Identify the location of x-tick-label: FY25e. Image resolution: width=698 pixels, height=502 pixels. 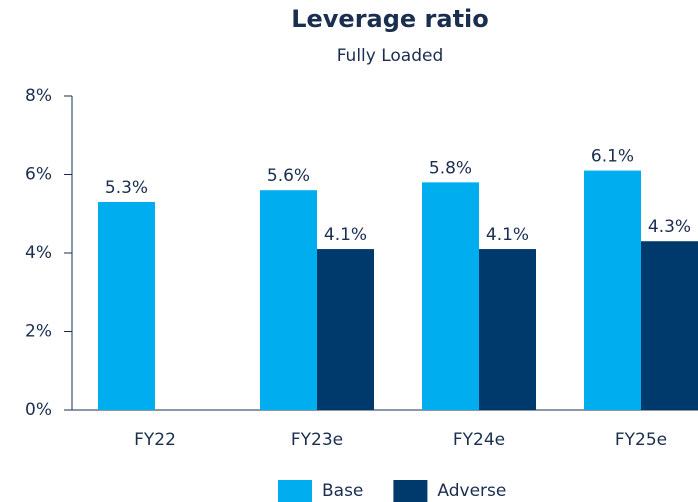
(641, 440).